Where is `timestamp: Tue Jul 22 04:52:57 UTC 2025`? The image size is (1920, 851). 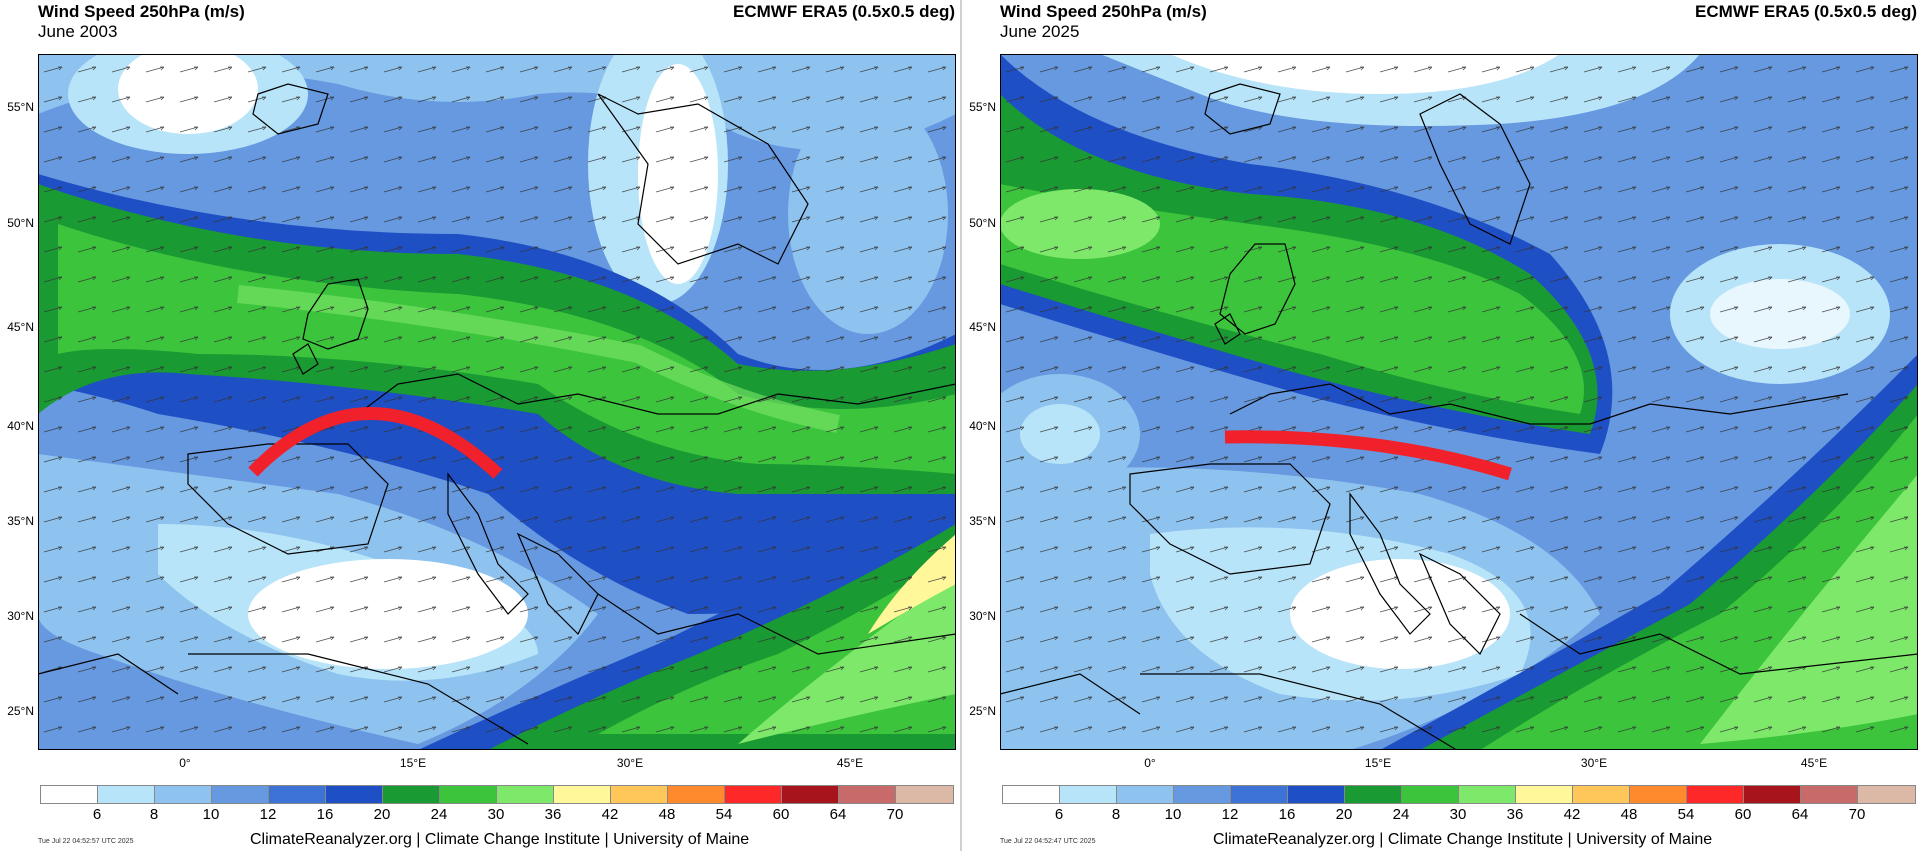 timestamp: Tue Jul 22 04:52:57 UTC 2025 is located at coordinates (86, 841).